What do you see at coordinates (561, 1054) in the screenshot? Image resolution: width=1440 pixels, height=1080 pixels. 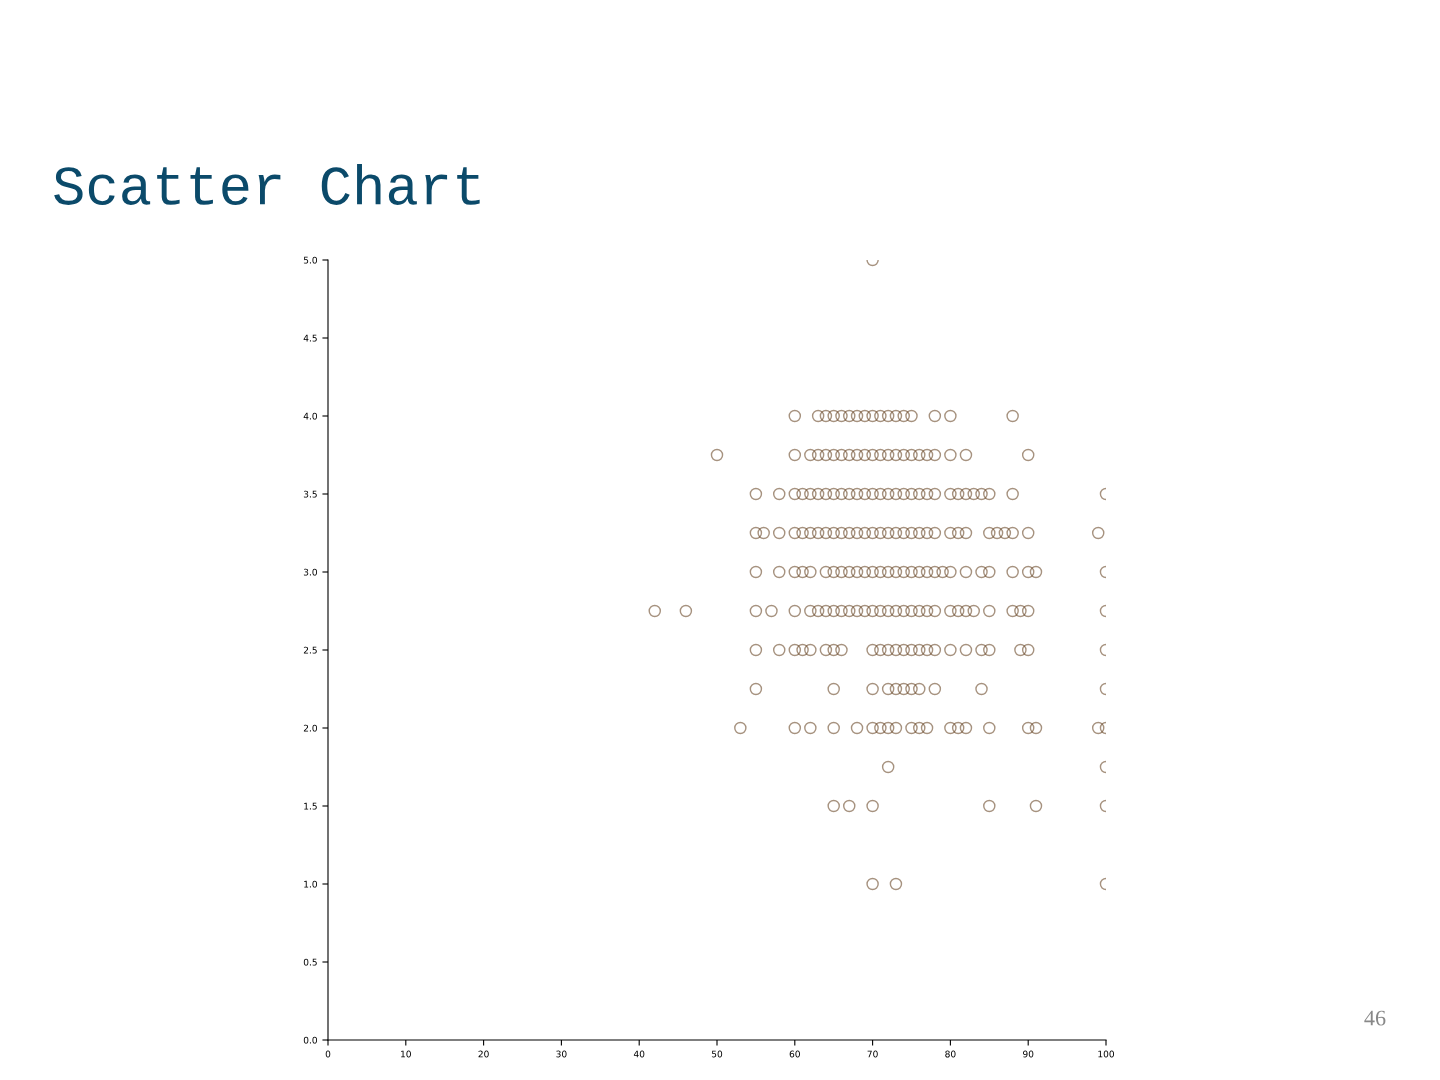 I see `x-tick-label: 30` at bounding box center [561, 1054].